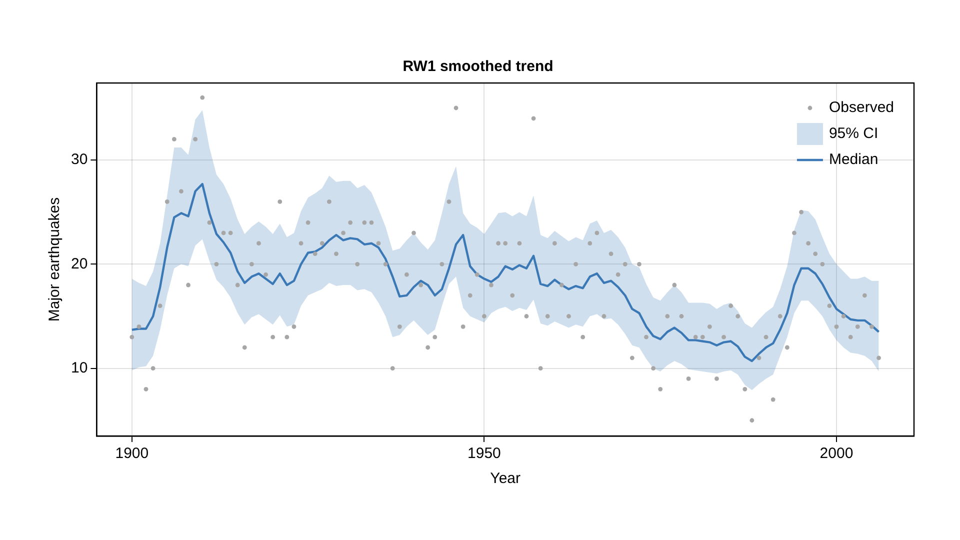  Describe the element at coordinates (79, 263) in the screenshot. I see `y-tick-label: 20` at that location.